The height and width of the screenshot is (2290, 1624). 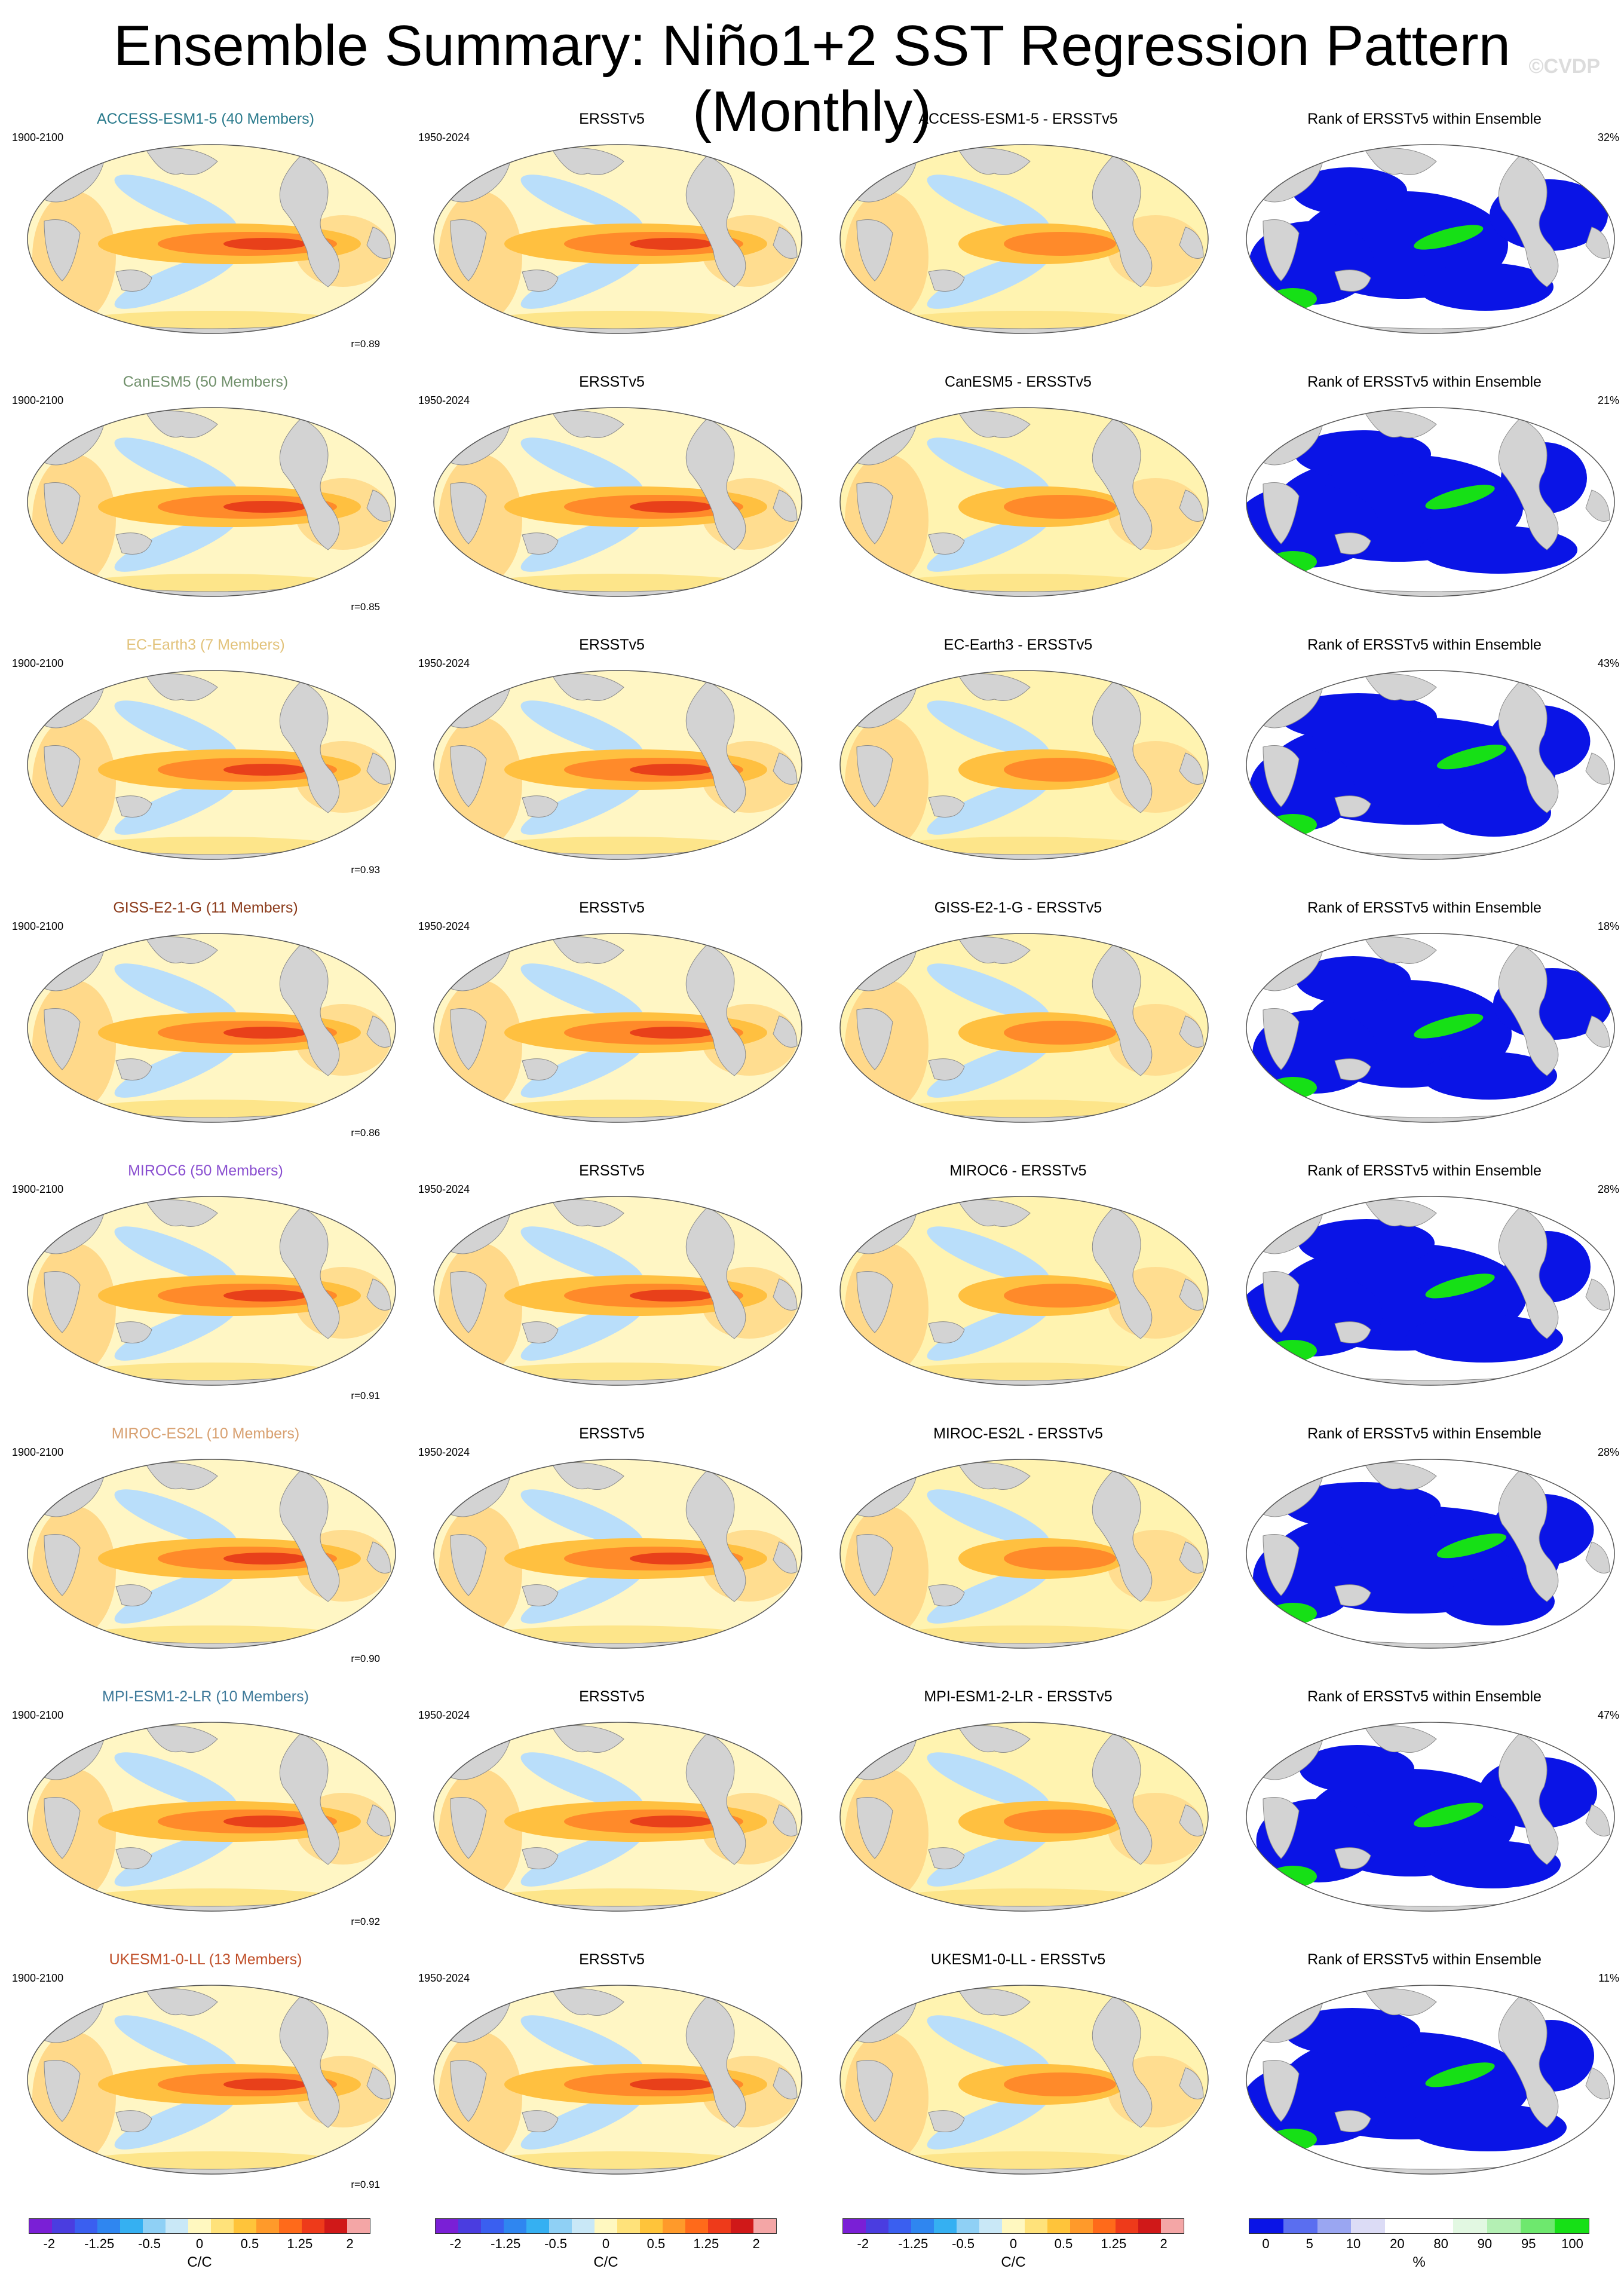 I want to click on colorbar-tick-label: -2, so click(x=863, y=2243).